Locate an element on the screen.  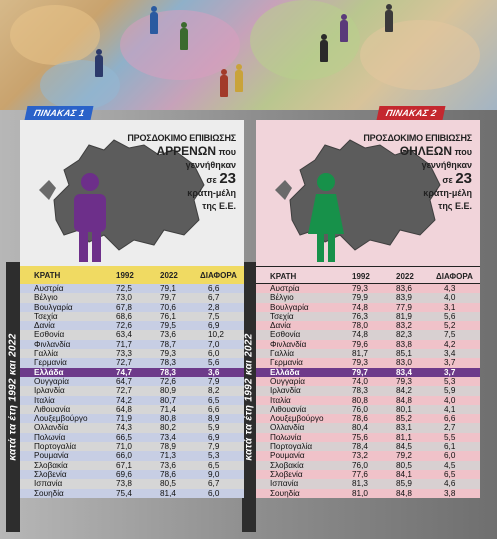
country-cell: Εσθονία is located at coordinates (285, 335).